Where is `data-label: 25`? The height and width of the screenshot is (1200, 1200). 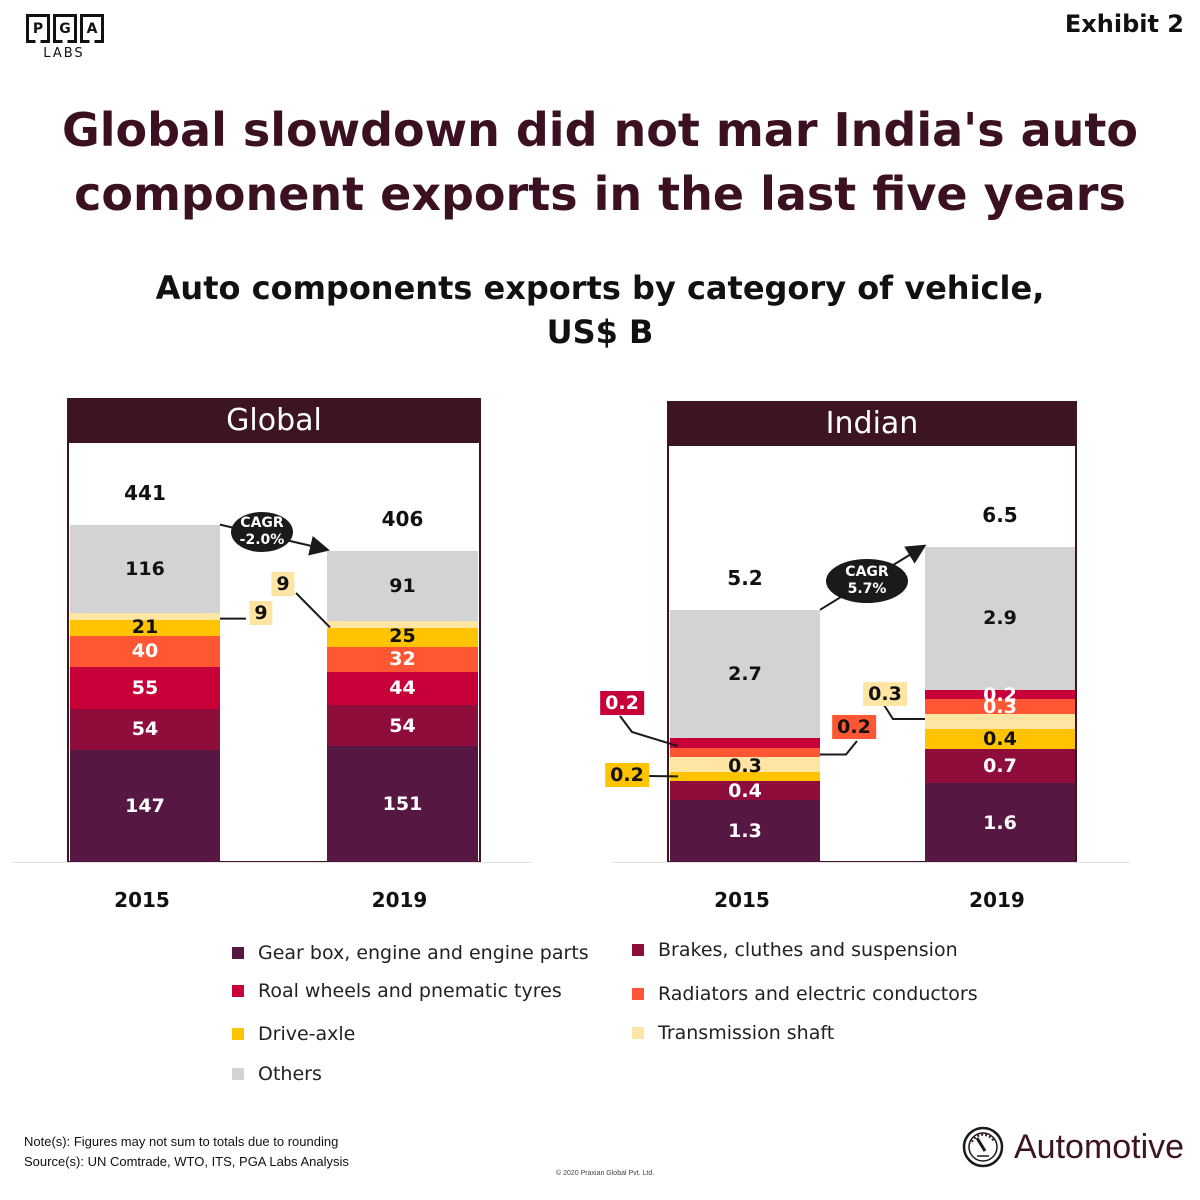
data-label: 25 is located at coordinates (402, 636).